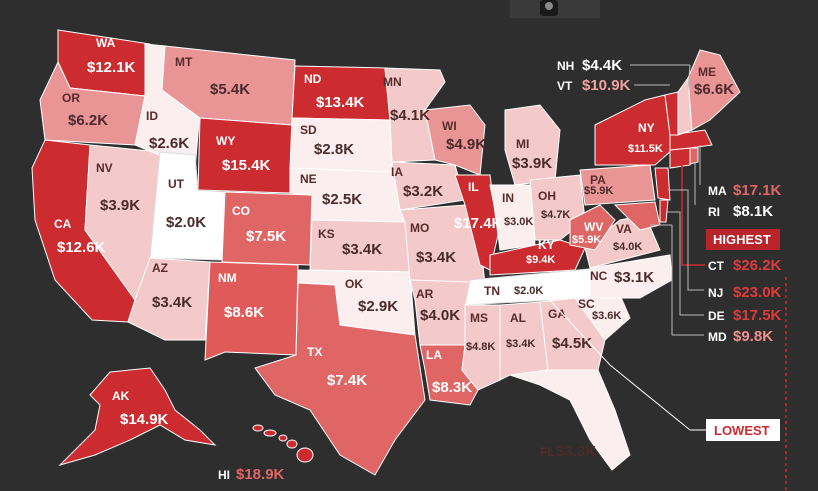  What do you see at coordinates (434, 355) in the screenshot?
I see `svg-text: LA` at bounding box center [434, 355].